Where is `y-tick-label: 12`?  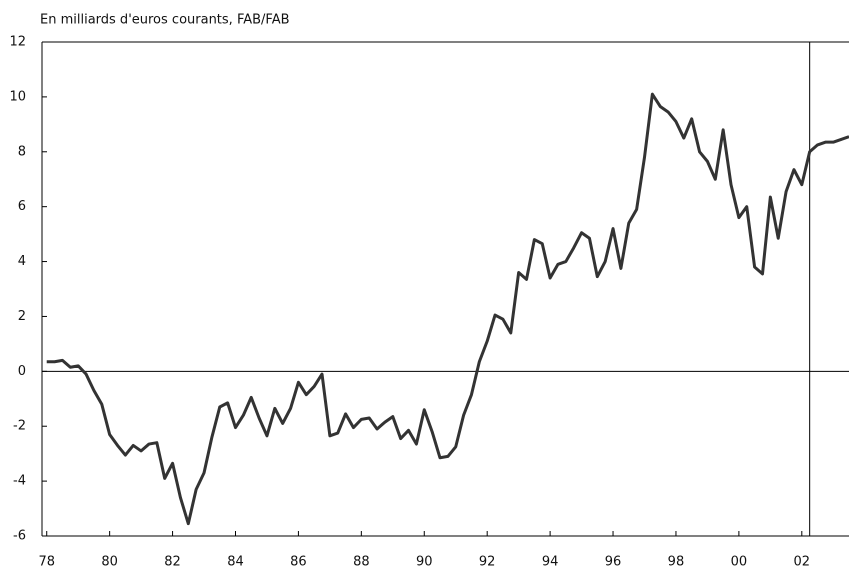
y-tick-label: 12 is located at coordinates (17, 42).